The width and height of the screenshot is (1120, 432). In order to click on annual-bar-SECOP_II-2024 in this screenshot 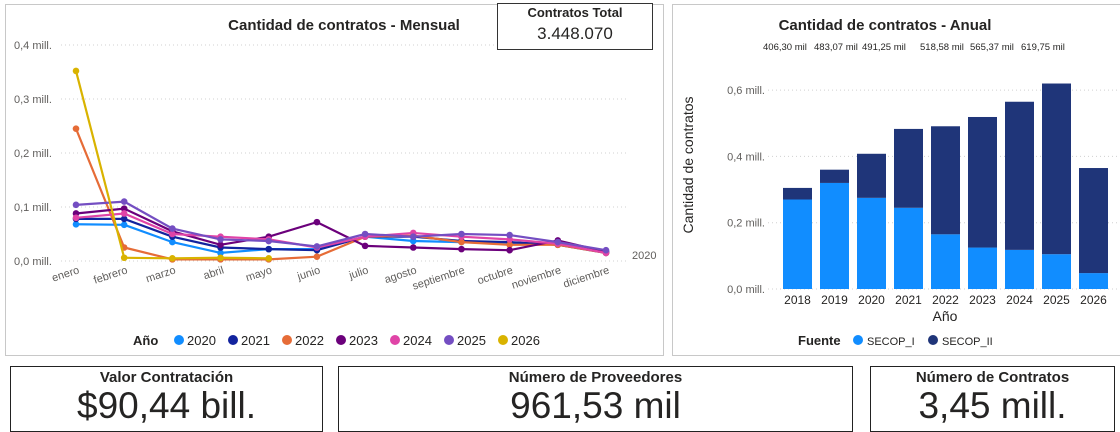, I will do `click(1019, 175)`.